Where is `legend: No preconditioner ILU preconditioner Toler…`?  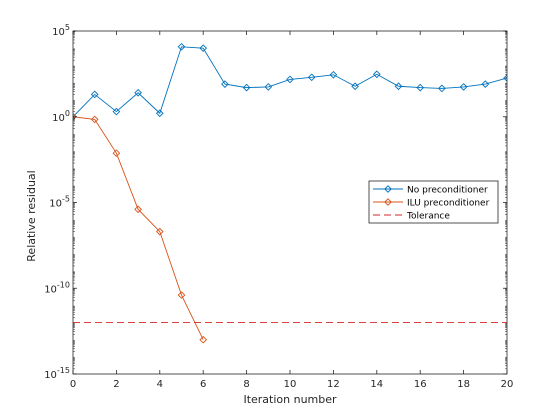 legend: No preconditioner ILU preconditioner Toler… is located at coordinates (433, 202).